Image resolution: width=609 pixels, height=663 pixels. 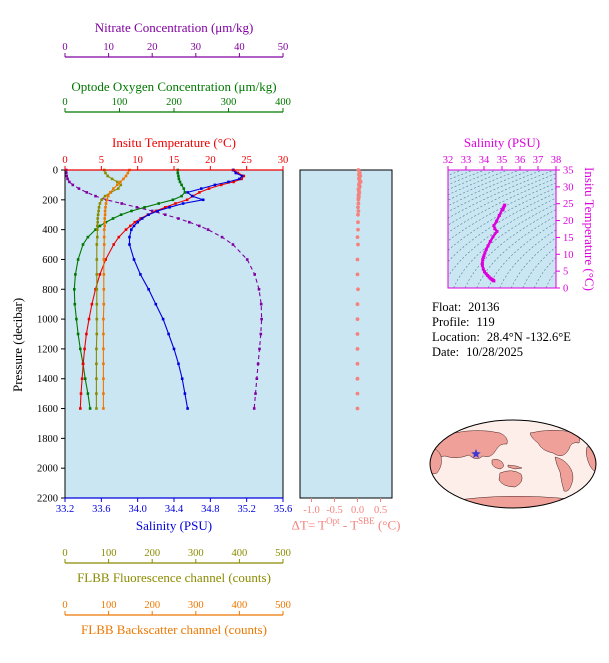 I want to click on ts-salinity-axis-title: Salinity (PSU), so click(x=502, y=142).